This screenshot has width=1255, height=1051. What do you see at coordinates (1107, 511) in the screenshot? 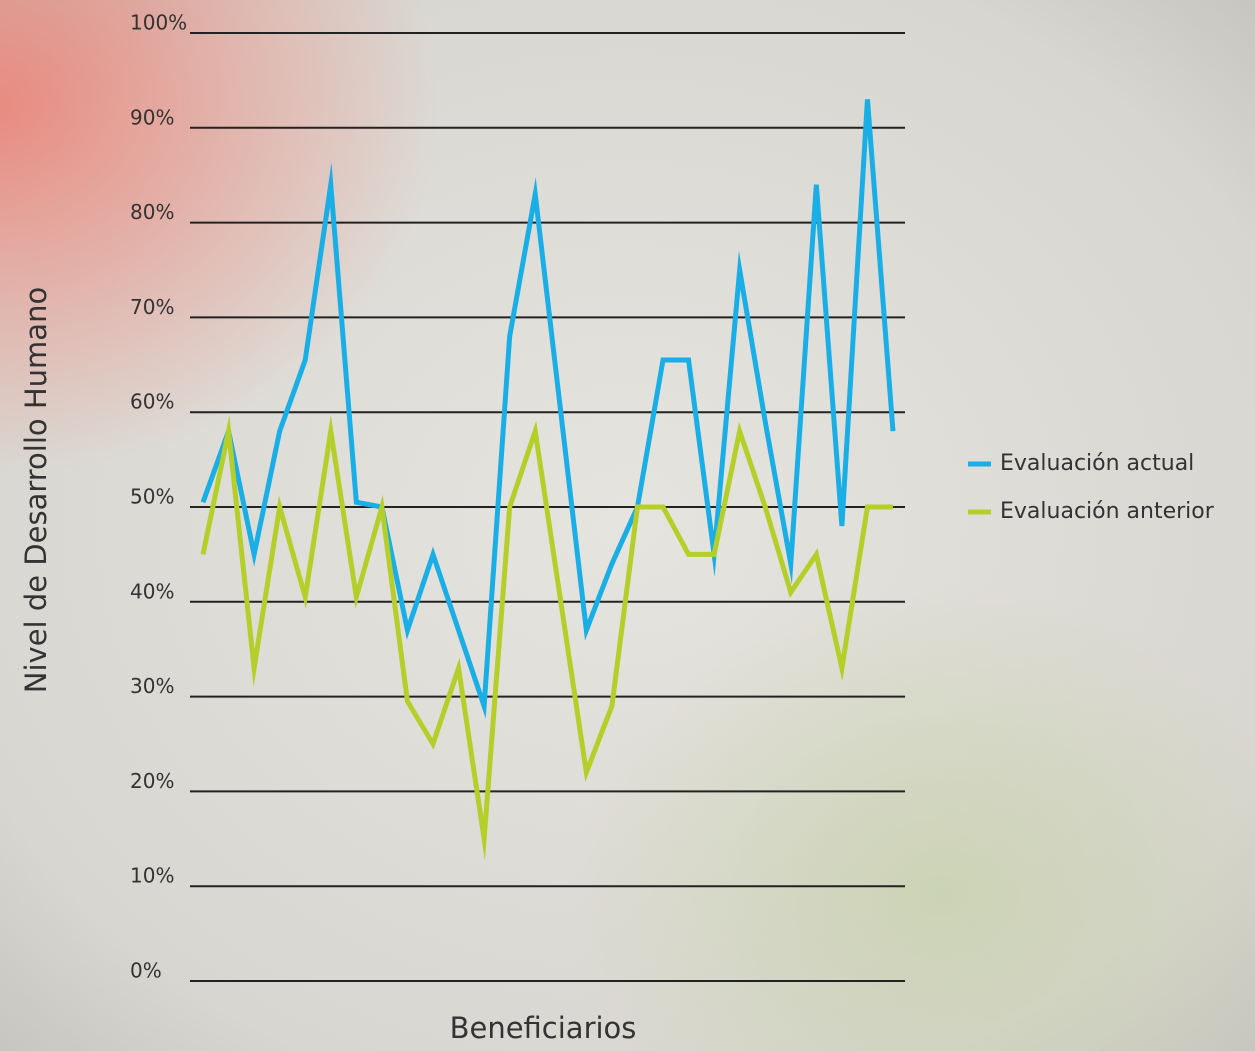
I see `legend-label: Evaluación anterior` at bounding box center [1107, 511].